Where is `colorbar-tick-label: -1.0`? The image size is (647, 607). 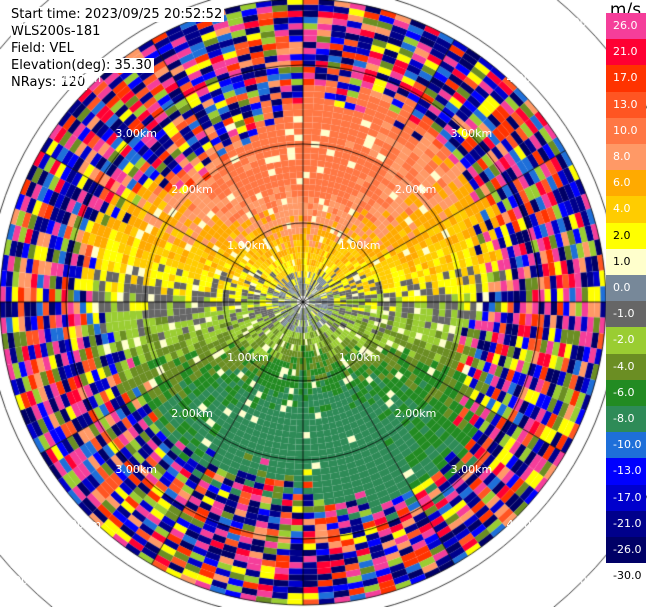
colorbar-tick-label: -1.0 is located at coordinates (624, 314).